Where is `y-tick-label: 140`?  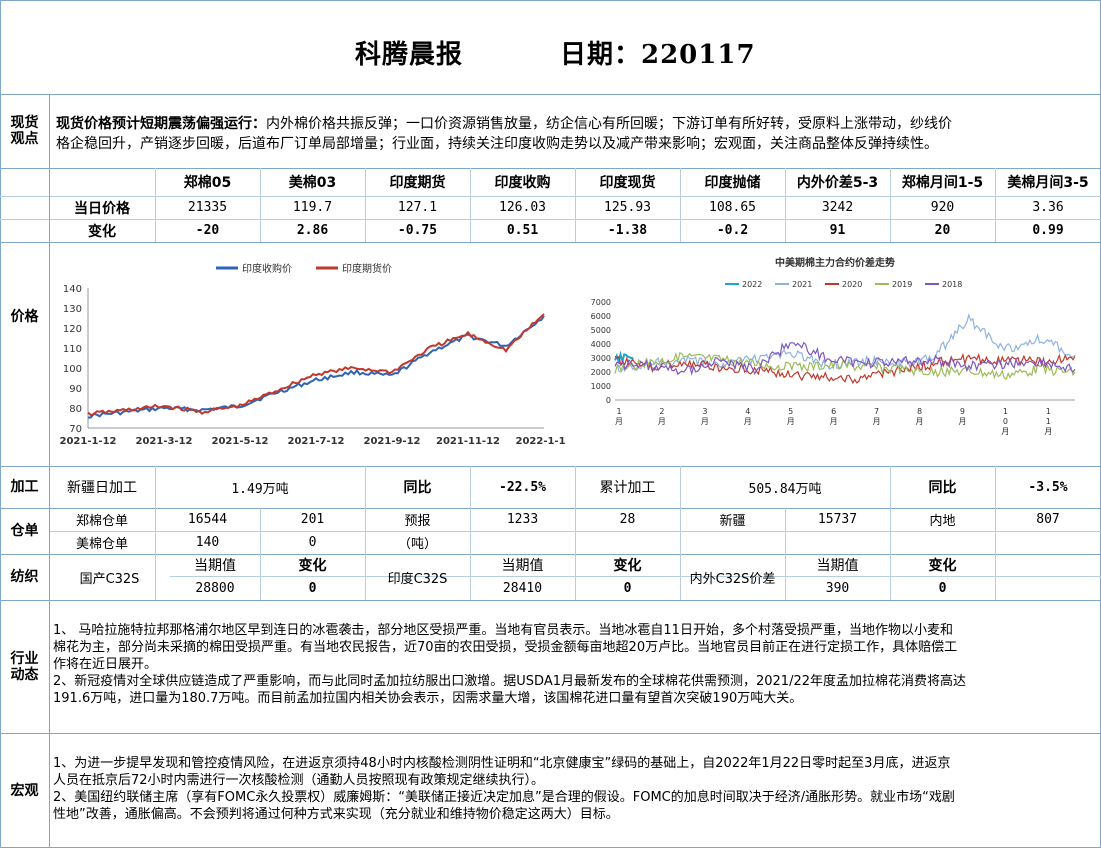
y-tick-label: 140 is located at coordinates (72, 289).